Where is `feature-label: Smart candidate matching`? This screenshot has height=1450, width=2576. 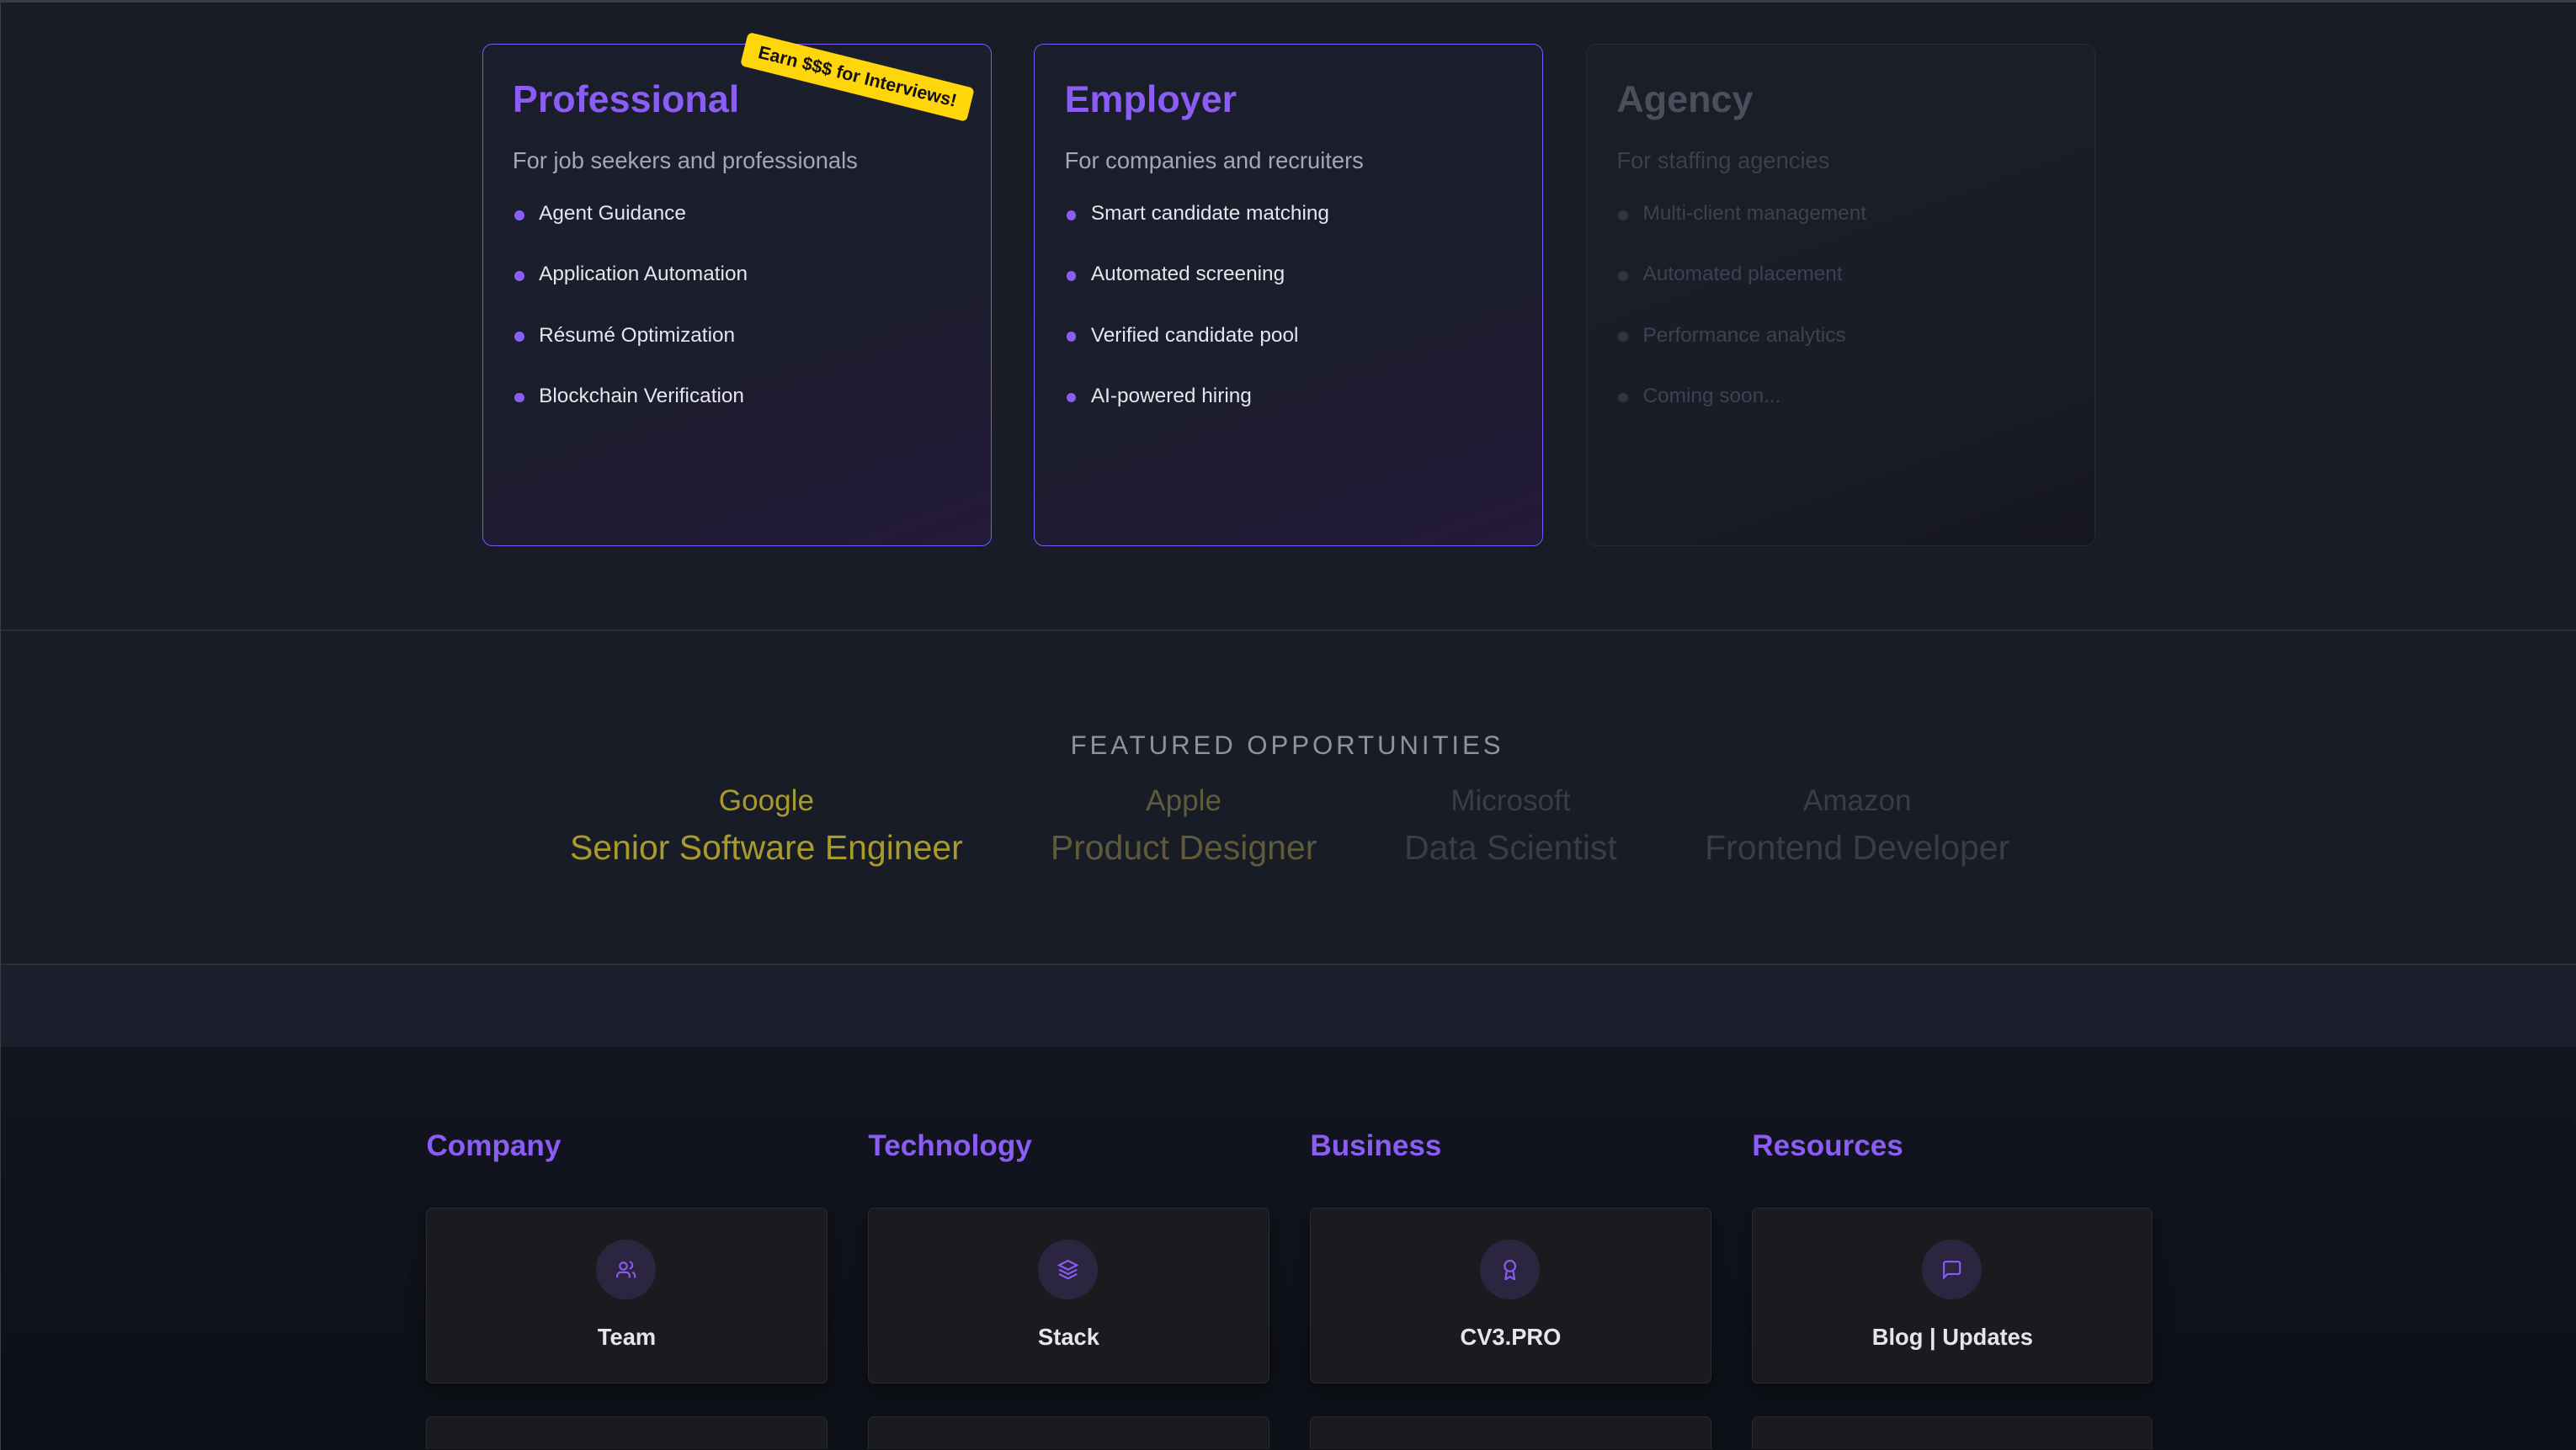 feature-label: Smart candidate matching is located at coordinates (1210, 214).